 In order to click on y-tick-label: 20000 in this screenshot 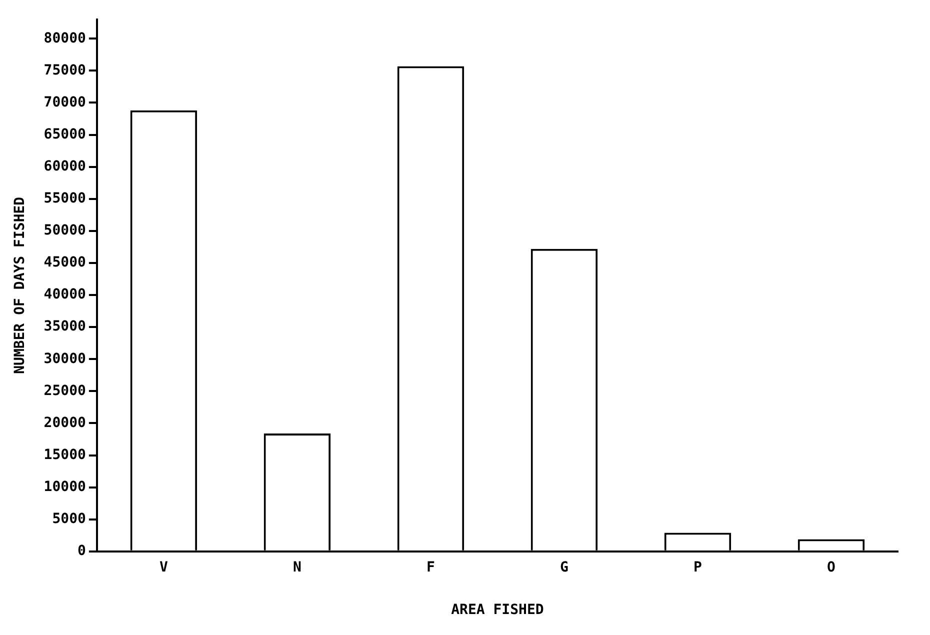, I will do `click(65, 422)`.